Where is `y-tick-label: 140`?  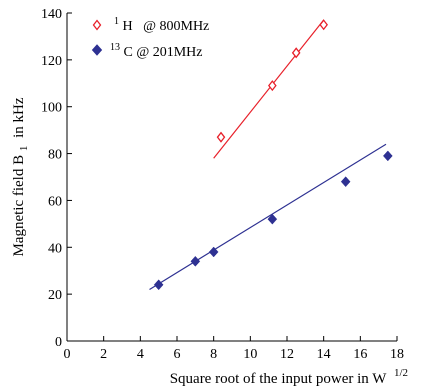
y-tick-label: 140 is located at coordinates (51, 14).